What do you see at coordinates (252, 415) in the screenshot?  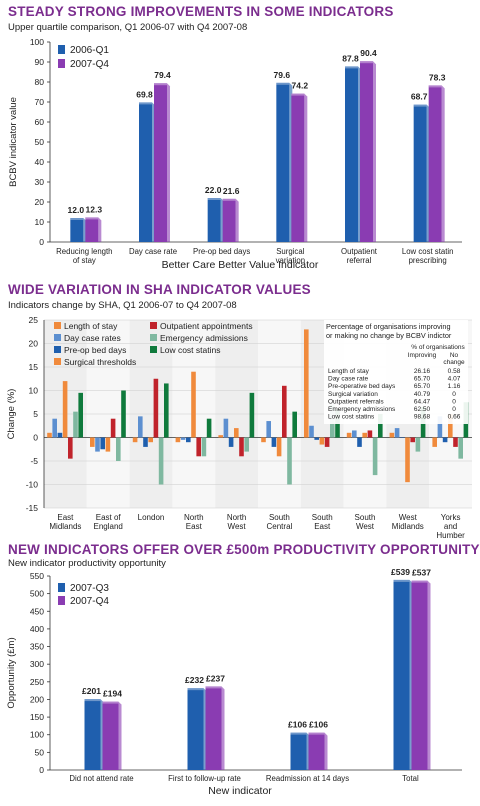 I see `chart2-bar-north-west-low-cost-statins` at bounding box center [252, 415].